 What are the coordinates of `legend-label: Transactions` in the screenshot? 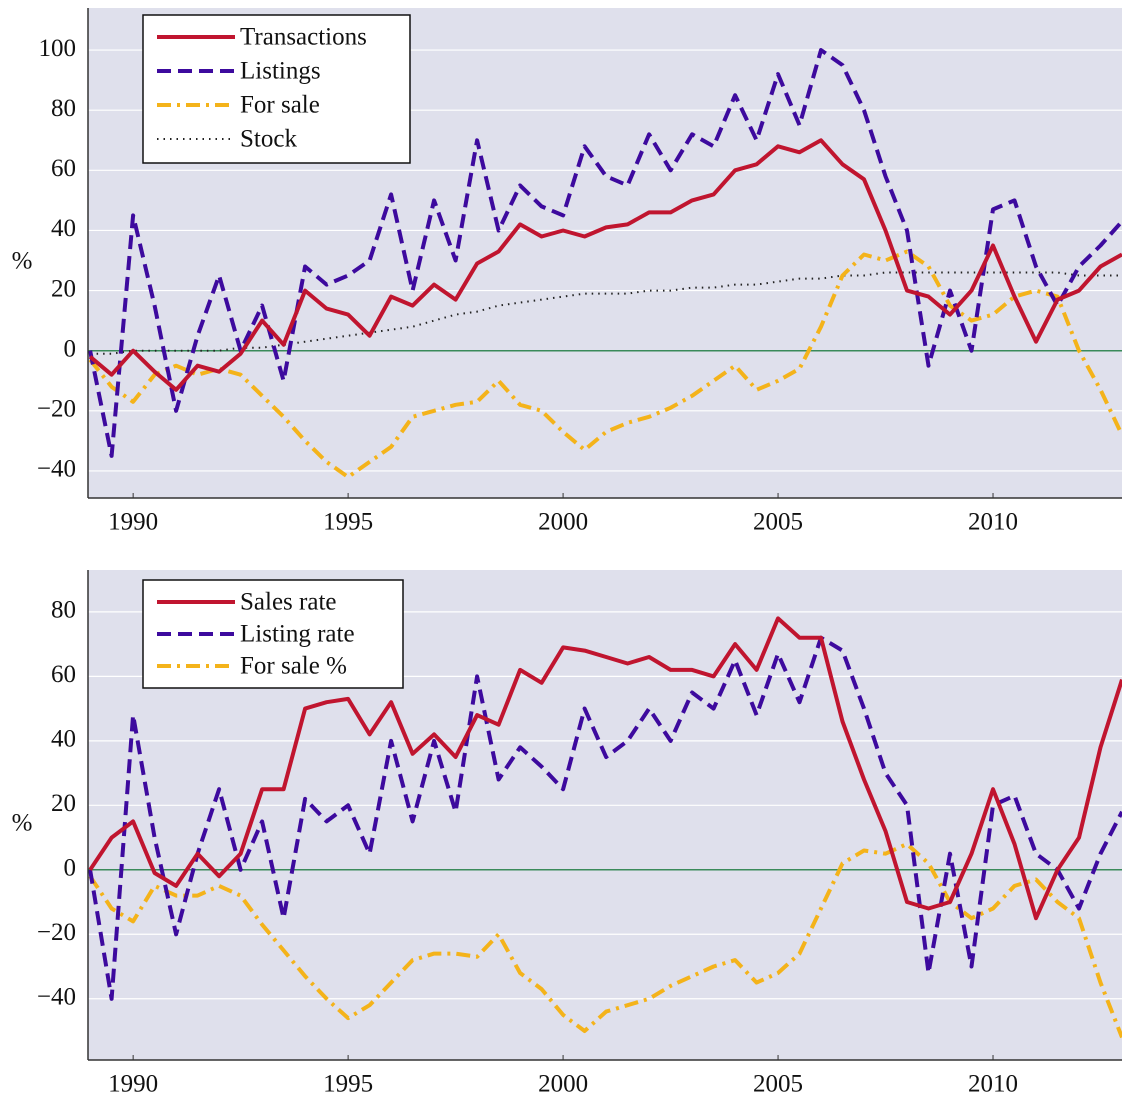 It's located at (303, 37).